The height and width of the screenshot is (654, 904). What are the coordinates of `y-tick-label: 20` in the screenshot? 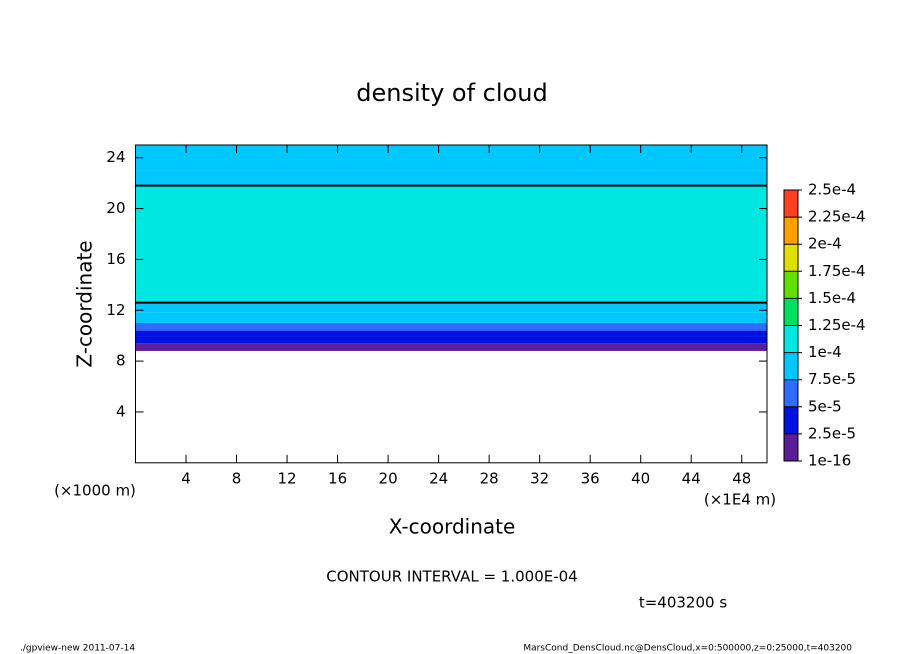 It's located at (115, 208).